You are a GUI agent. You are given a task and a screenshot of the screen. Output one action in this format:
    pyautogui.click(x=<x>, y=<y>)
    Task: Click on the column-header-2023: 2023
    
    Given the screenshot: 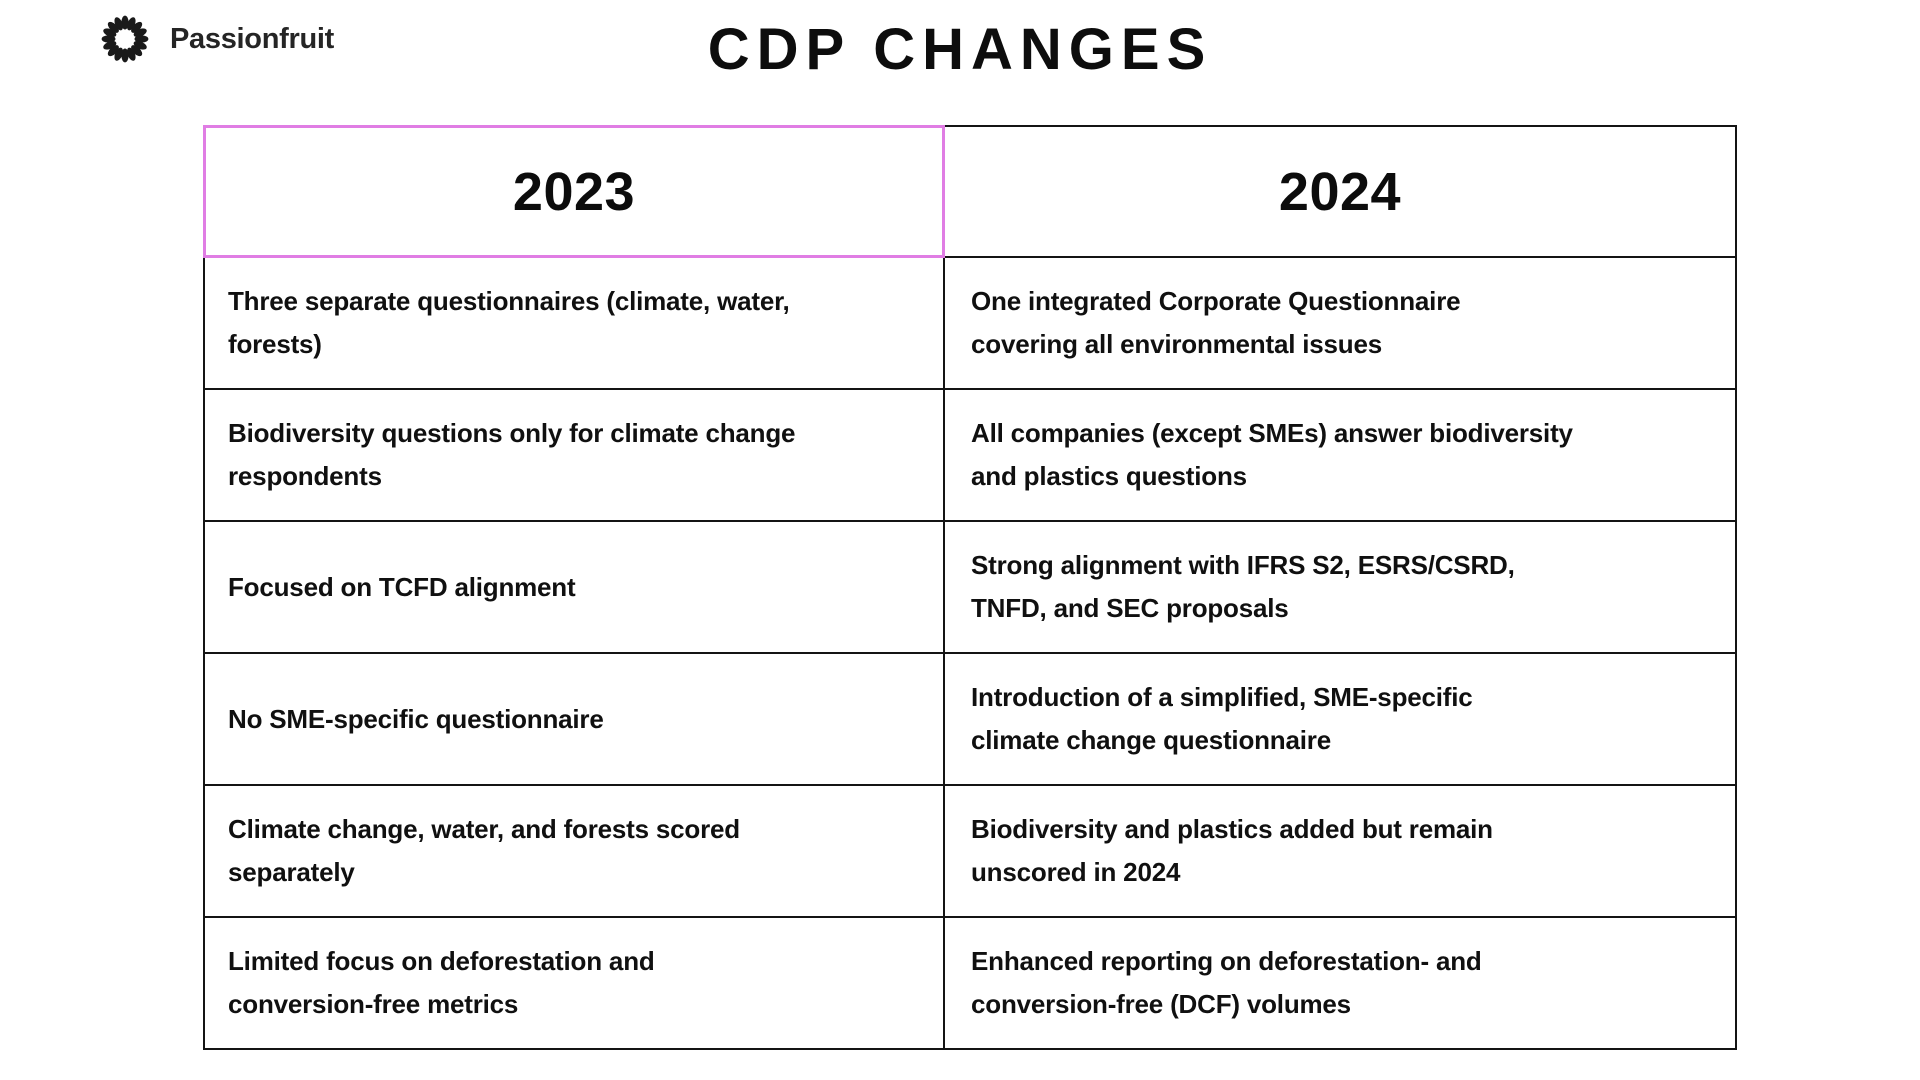 What is the action you would take?
    pyautogui.click(x=574, y=191)
    